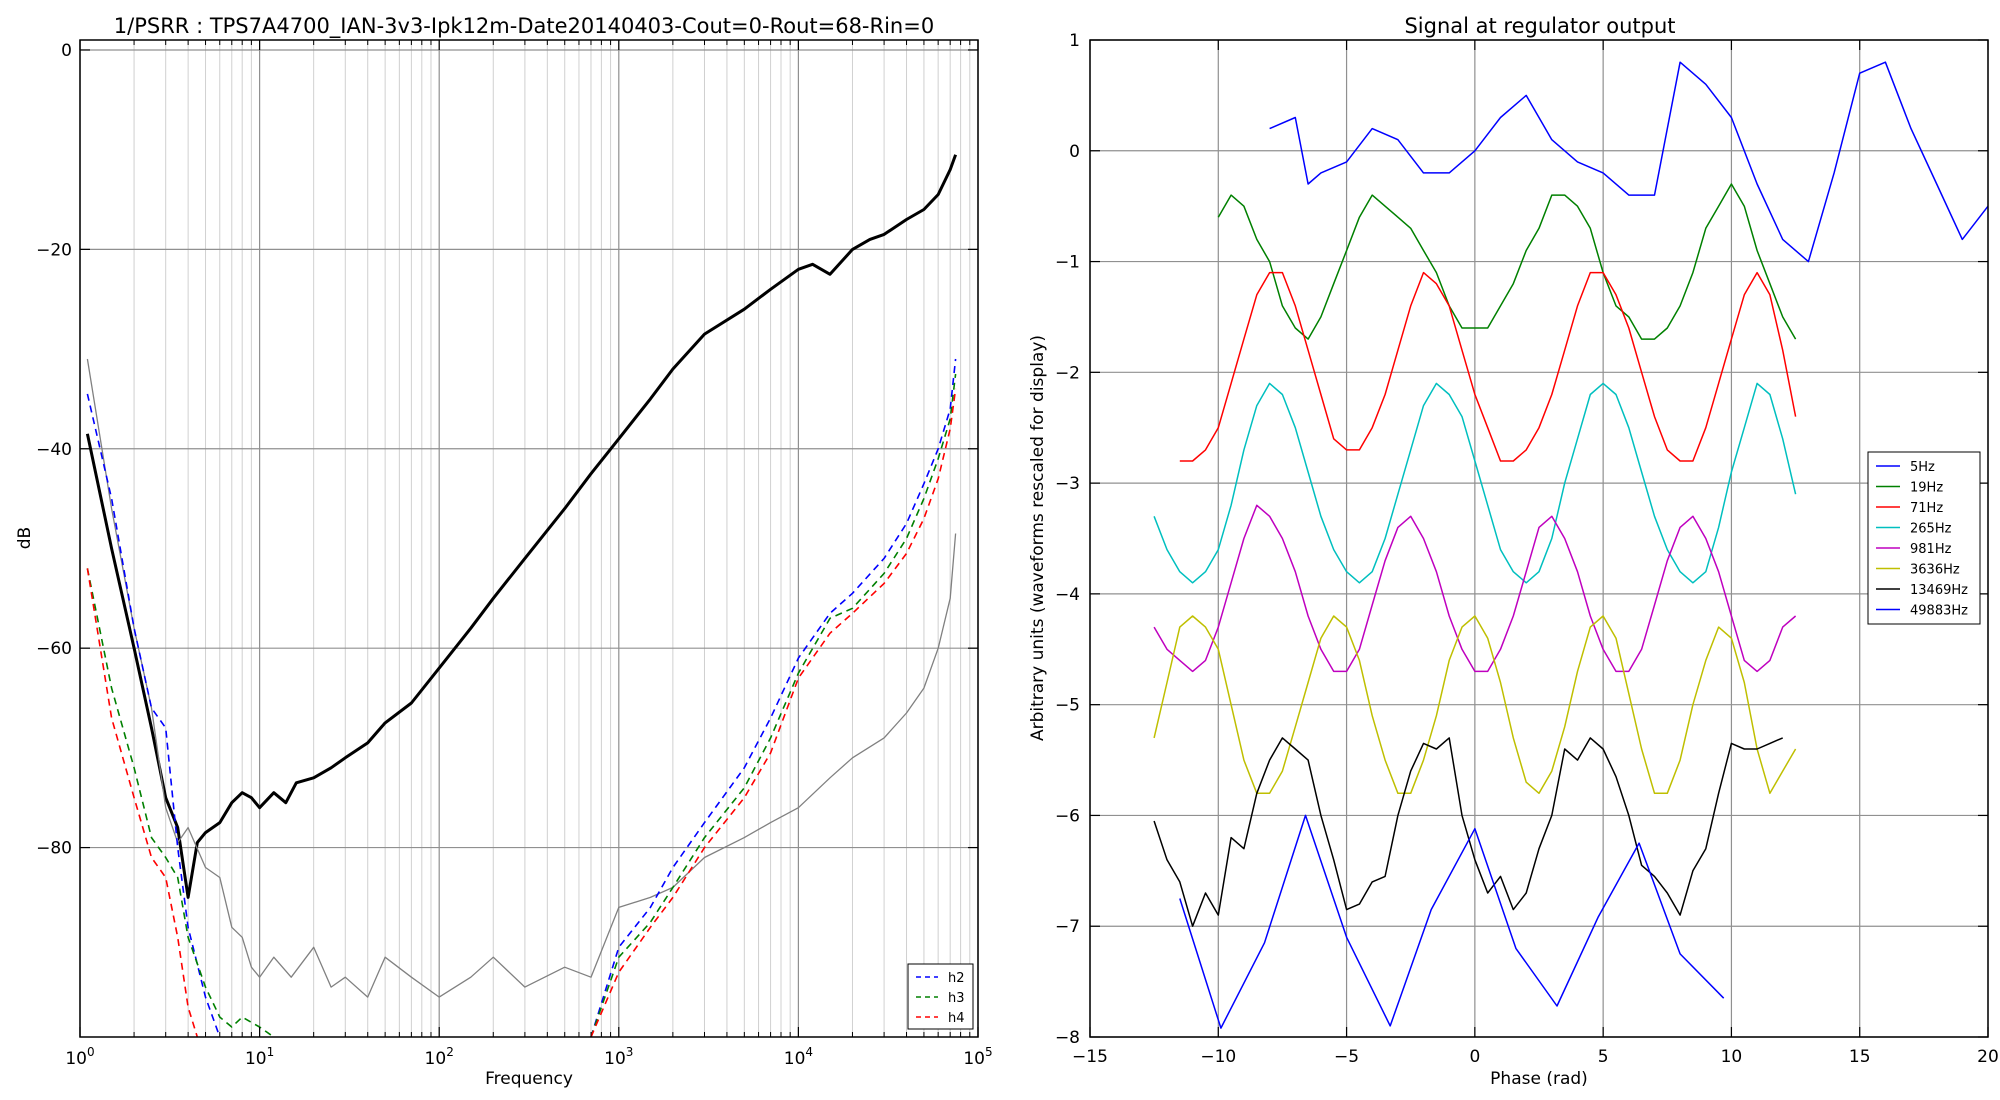 The height and width of the screenshot is (1100, 2000). What do you see at coordinates (1452, 921) in the screenshot?
I see `series-line-49883Hz` at bounding box center [1452, 921].